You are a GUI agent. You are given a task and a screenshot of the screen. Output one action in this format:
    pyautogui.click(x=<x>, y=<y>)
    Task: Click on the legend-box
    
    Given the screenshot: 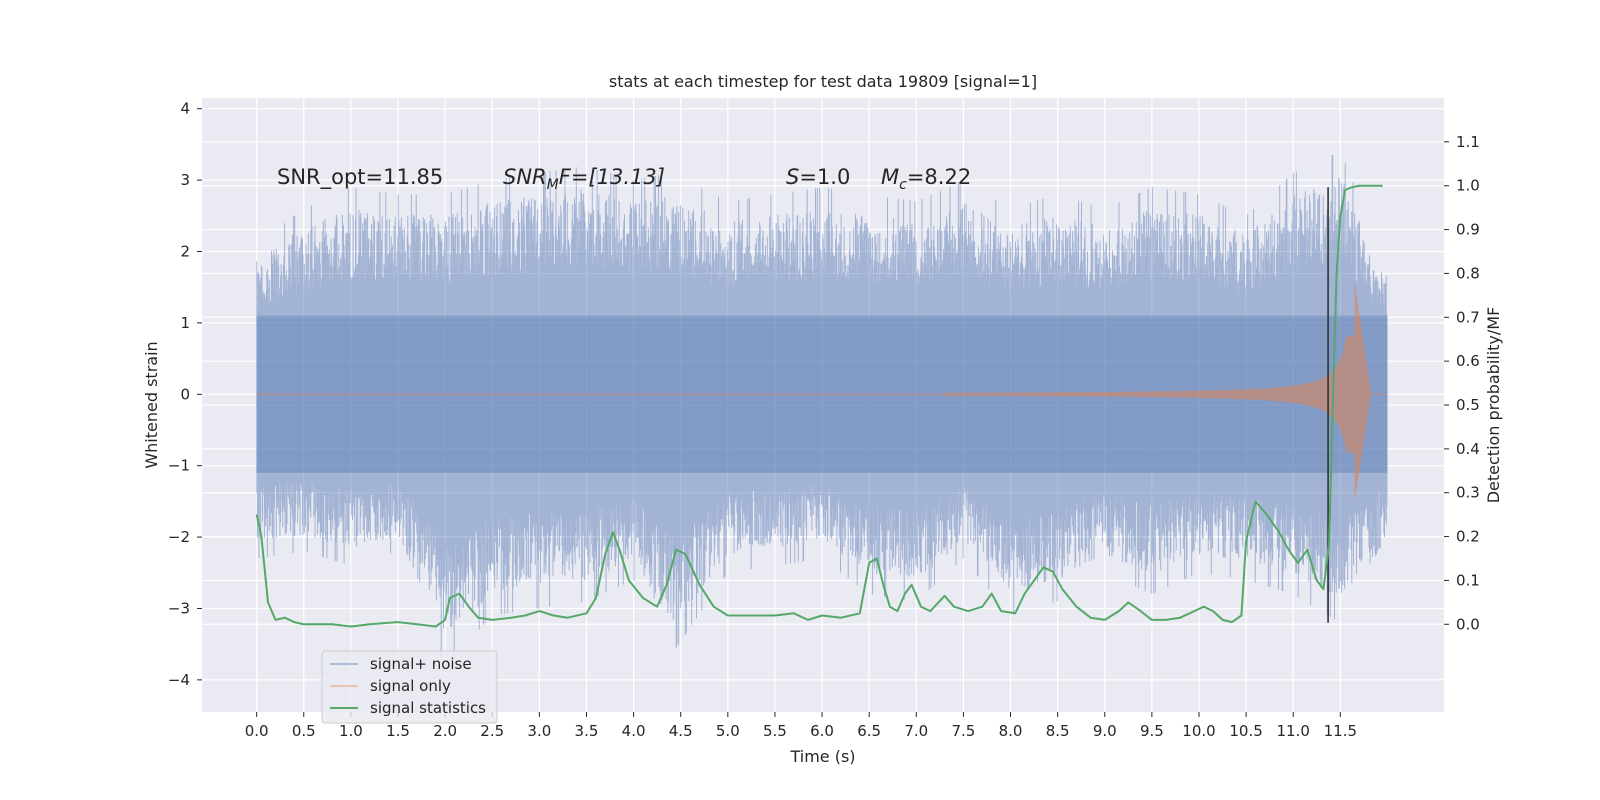 What is the action you would take?
    pyautogui.click(x=409, y=687)
    